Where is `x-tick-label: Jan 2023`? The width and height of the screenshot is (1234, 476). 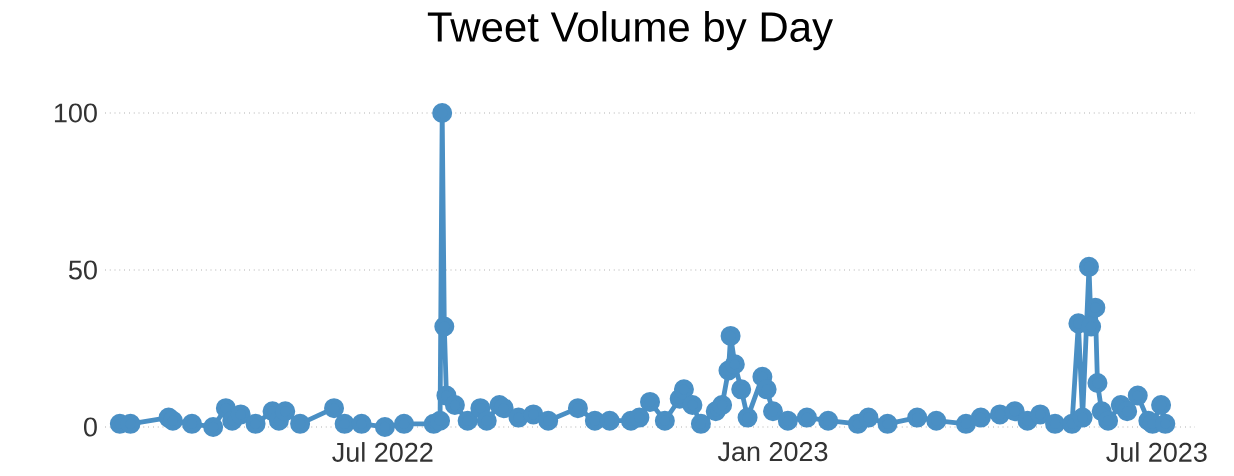 x-tick-label: Jan 2023 is located at coordinates (772, 452).